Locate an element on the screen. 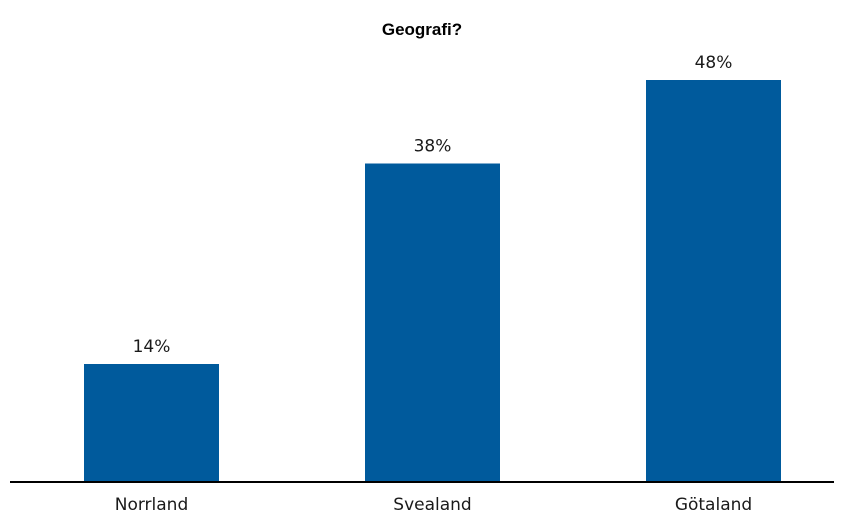  x-tick-labels: Norrland Svealand Götaland is located at coordinates (433, 505).